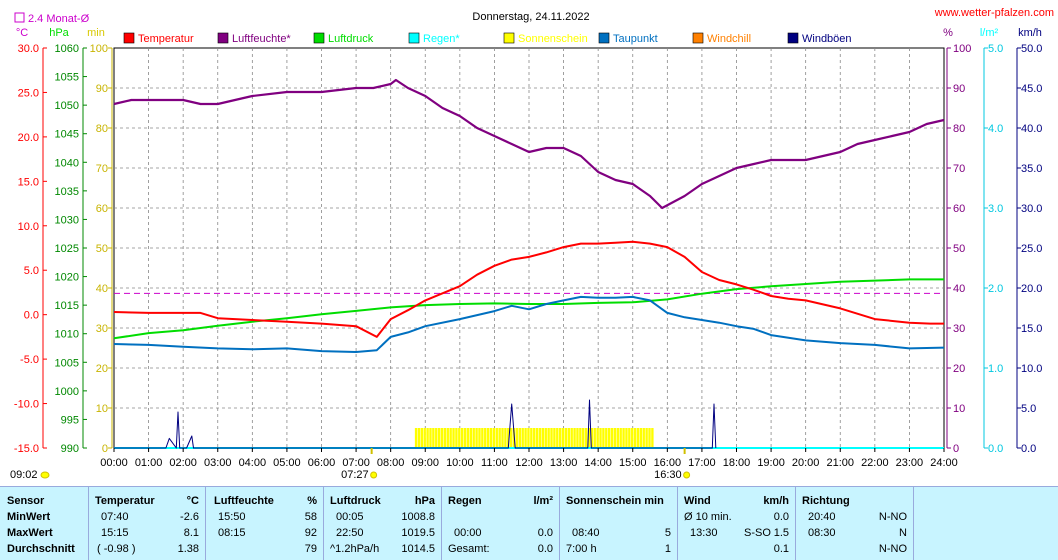 The height and width of the screenshot is (560, 1058). What do you see at coordinates (441, 39) in the screenshot?
I see `legend-label: Regen*` at bounding box center [441, 39].